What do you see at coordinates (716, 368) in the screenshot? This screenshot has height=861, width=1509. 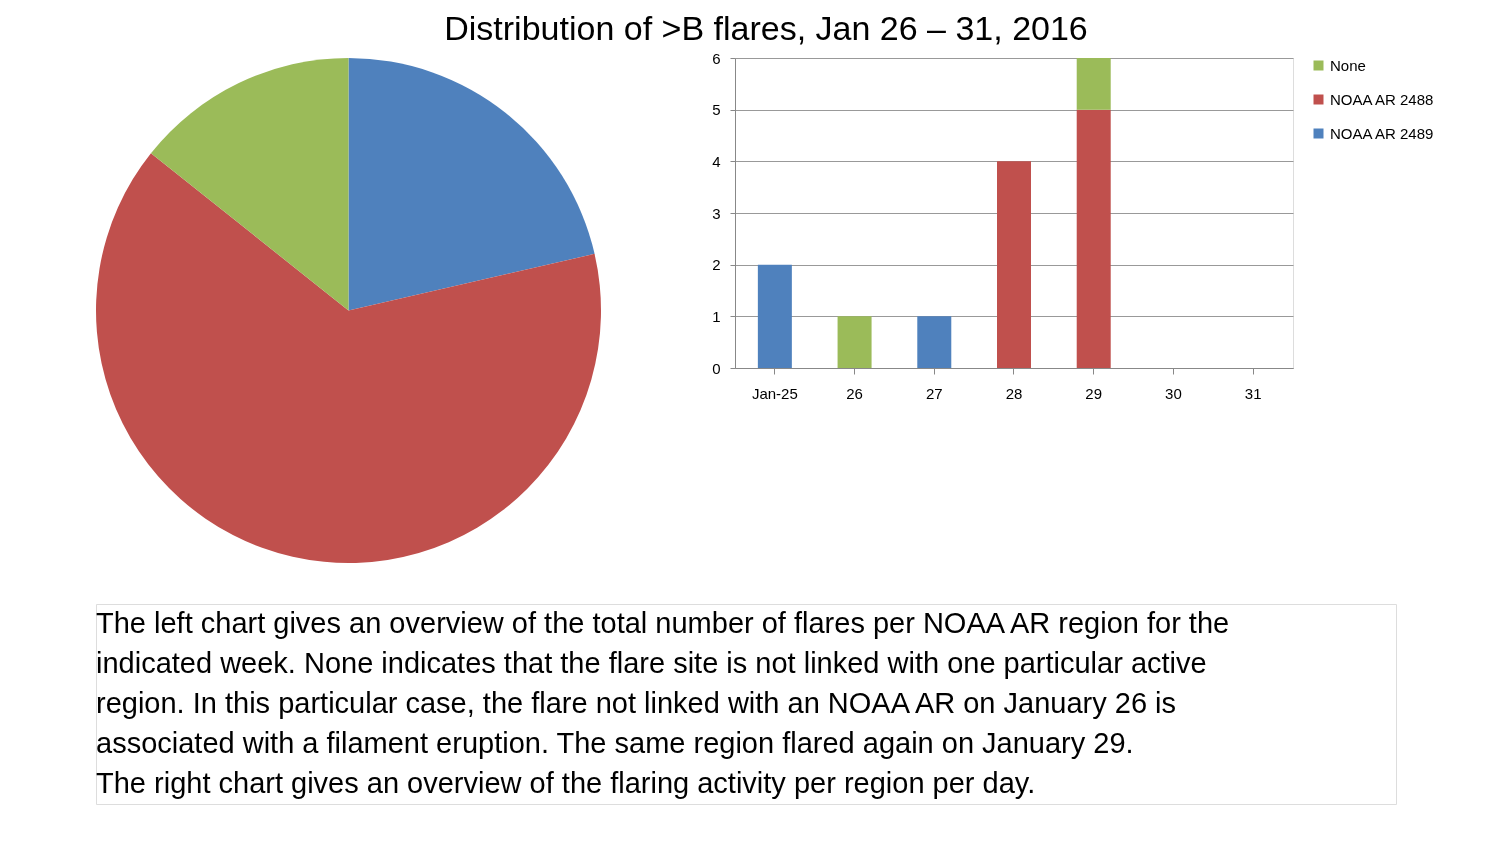 I see `y-tick-label: 0` at bounding box center [716, 368].